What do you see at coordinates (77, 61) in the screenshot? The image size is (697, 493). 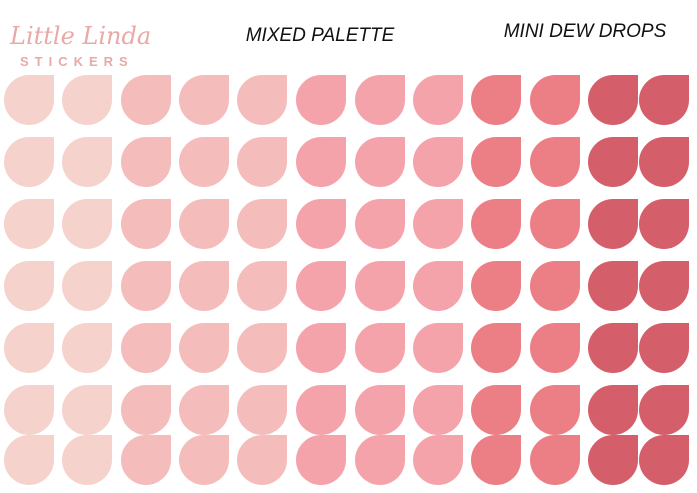 I see `logo-tagline: STICKERS` at bounding box center [77, 61].